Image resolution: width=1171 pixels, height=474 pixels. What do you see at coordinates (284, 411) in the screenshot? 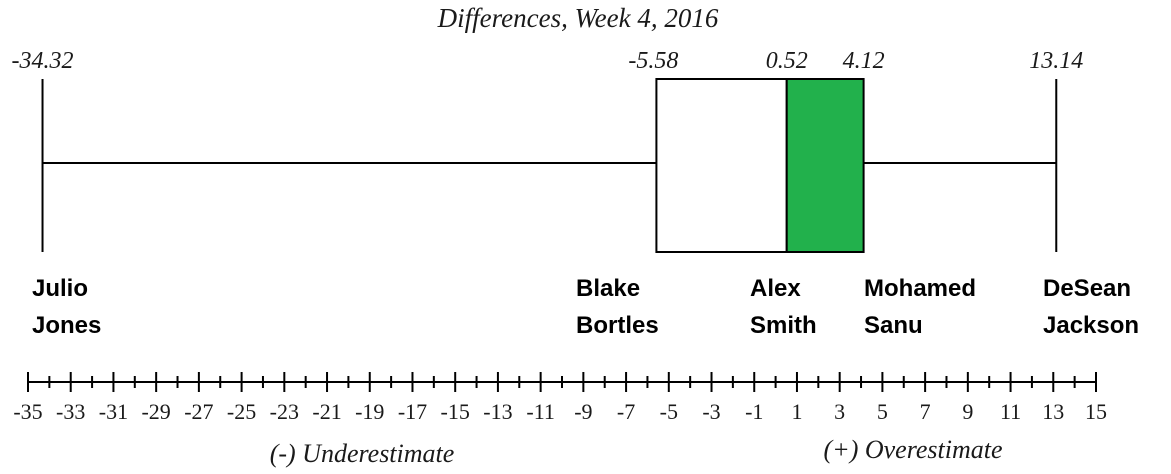
I see `tick-label: -23` at bounding box center [284, 411].